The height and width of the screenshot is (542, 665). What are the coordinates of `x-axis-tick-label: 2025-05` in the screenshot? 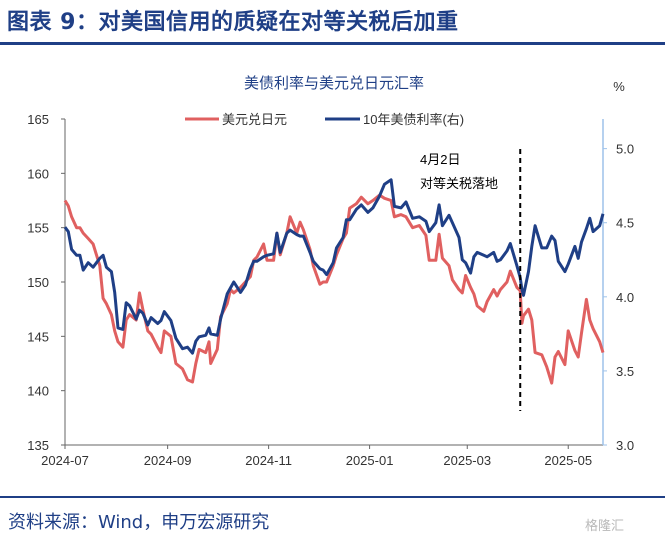 It's located at (568, 460).